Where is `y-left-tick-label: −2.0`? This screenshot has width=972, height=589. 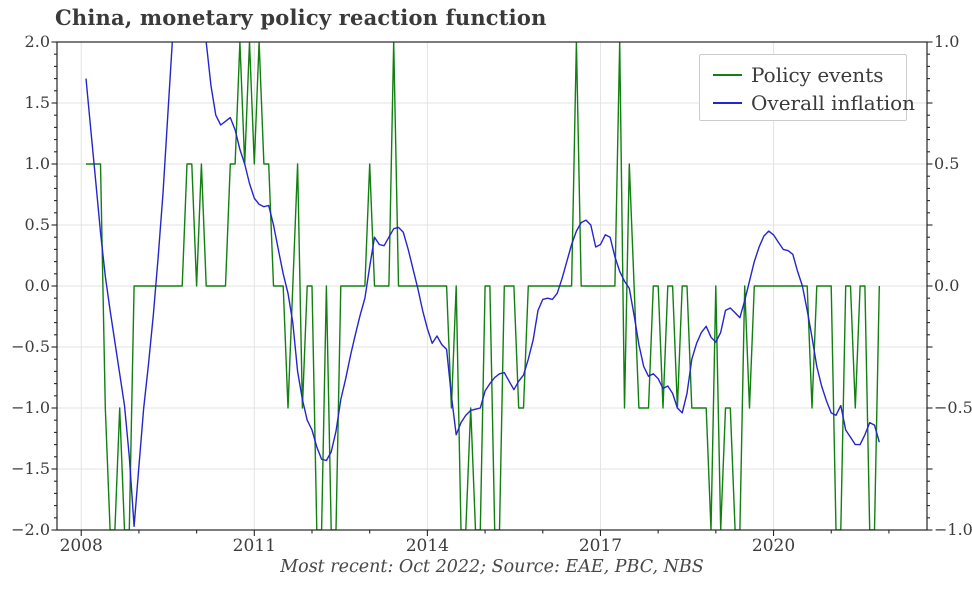
y-left-tick-label: −2.0 is located at coordinates (30, 529).